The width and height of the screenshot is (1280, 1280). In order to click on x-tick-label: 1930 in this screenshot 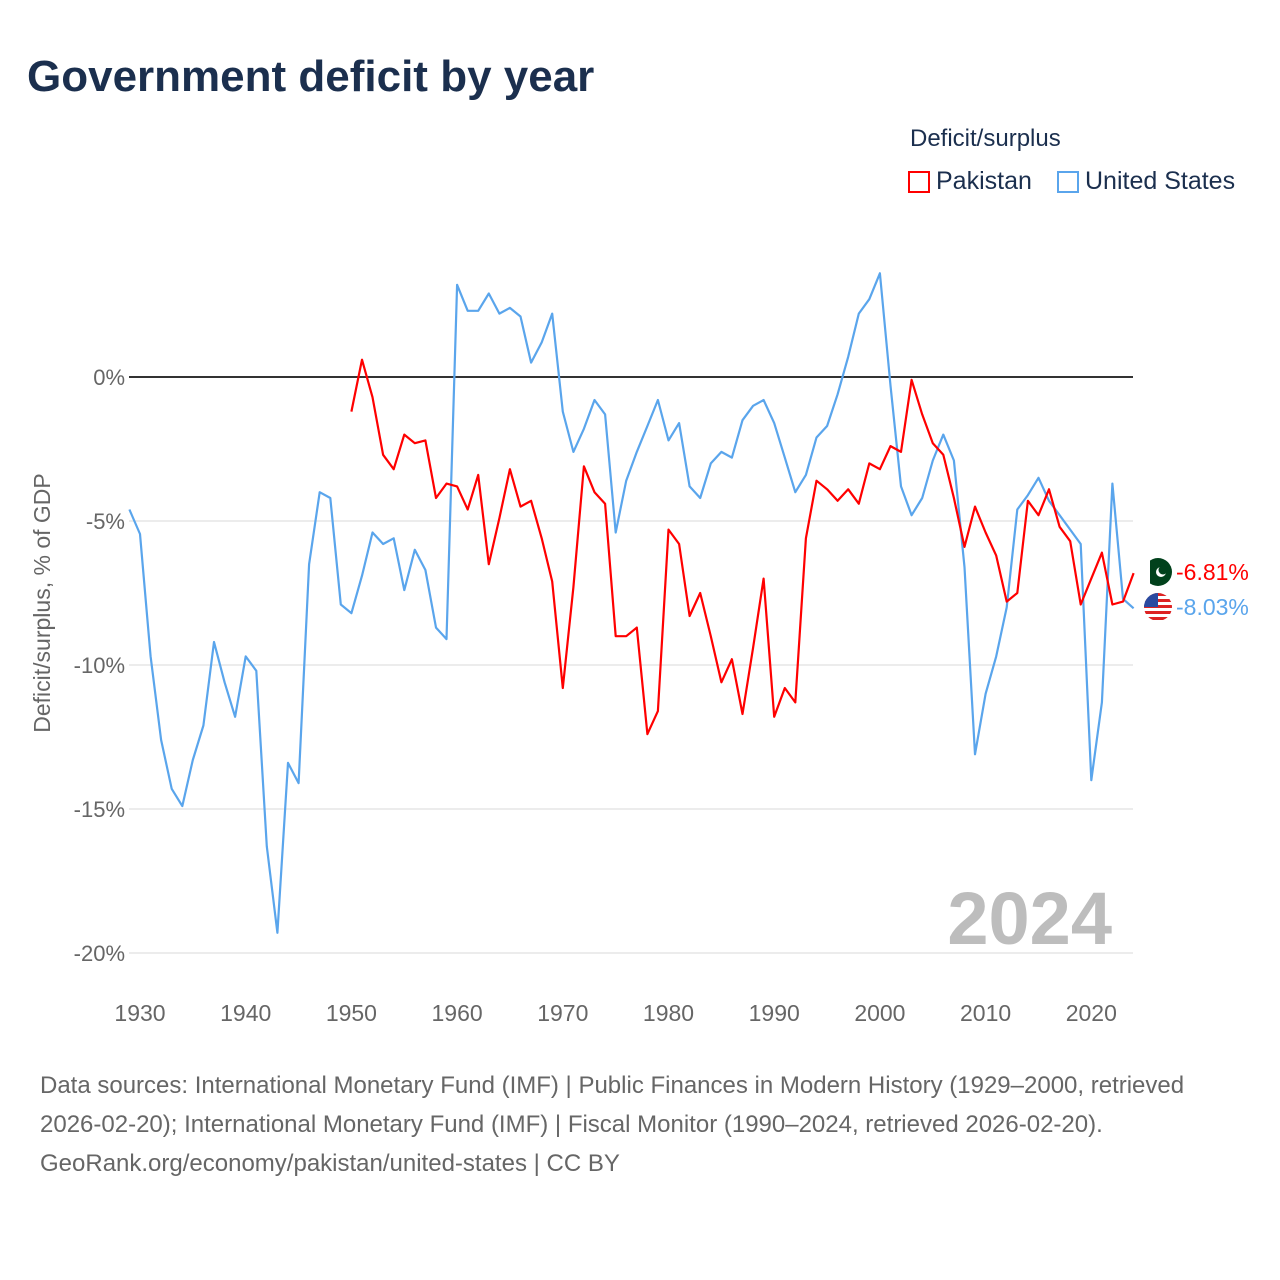, I will do `click(139, 1013)`.